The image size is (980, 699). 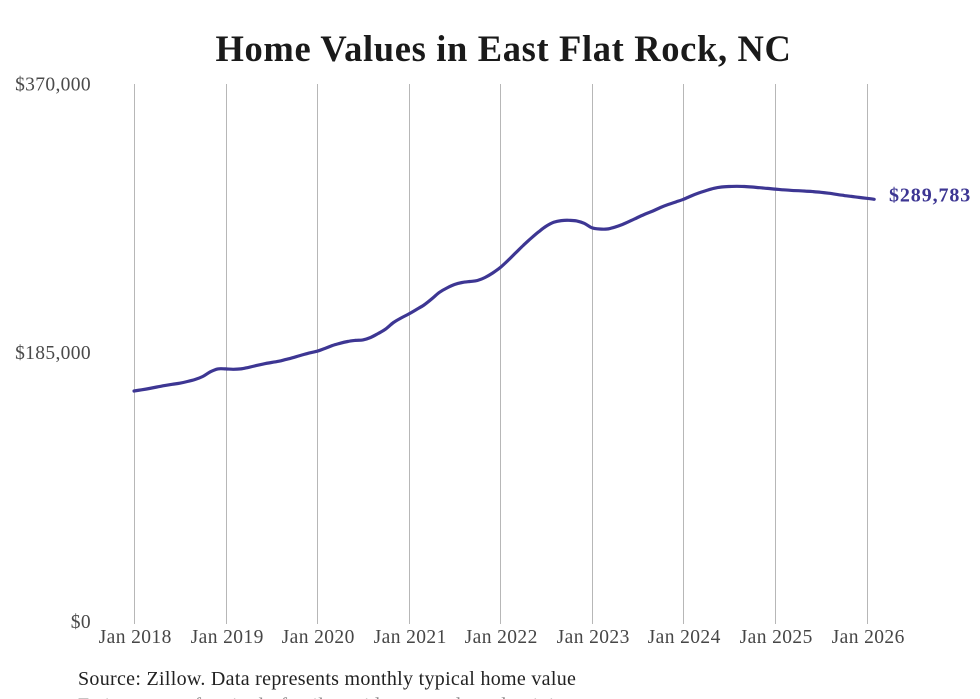 I want to click on svg-text: Jan 2023, so click(x=593, y=637).